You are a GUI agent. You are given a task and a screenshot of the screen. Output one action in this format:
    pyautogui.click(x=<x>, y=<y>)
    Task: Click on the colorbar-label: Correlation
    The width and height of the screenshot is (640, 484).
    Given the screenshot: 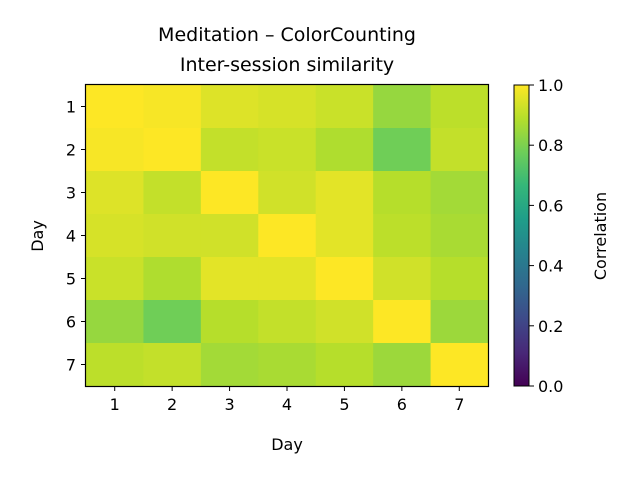 What is the action you would take?
    pyautogui.click(x=600, y=236)
    